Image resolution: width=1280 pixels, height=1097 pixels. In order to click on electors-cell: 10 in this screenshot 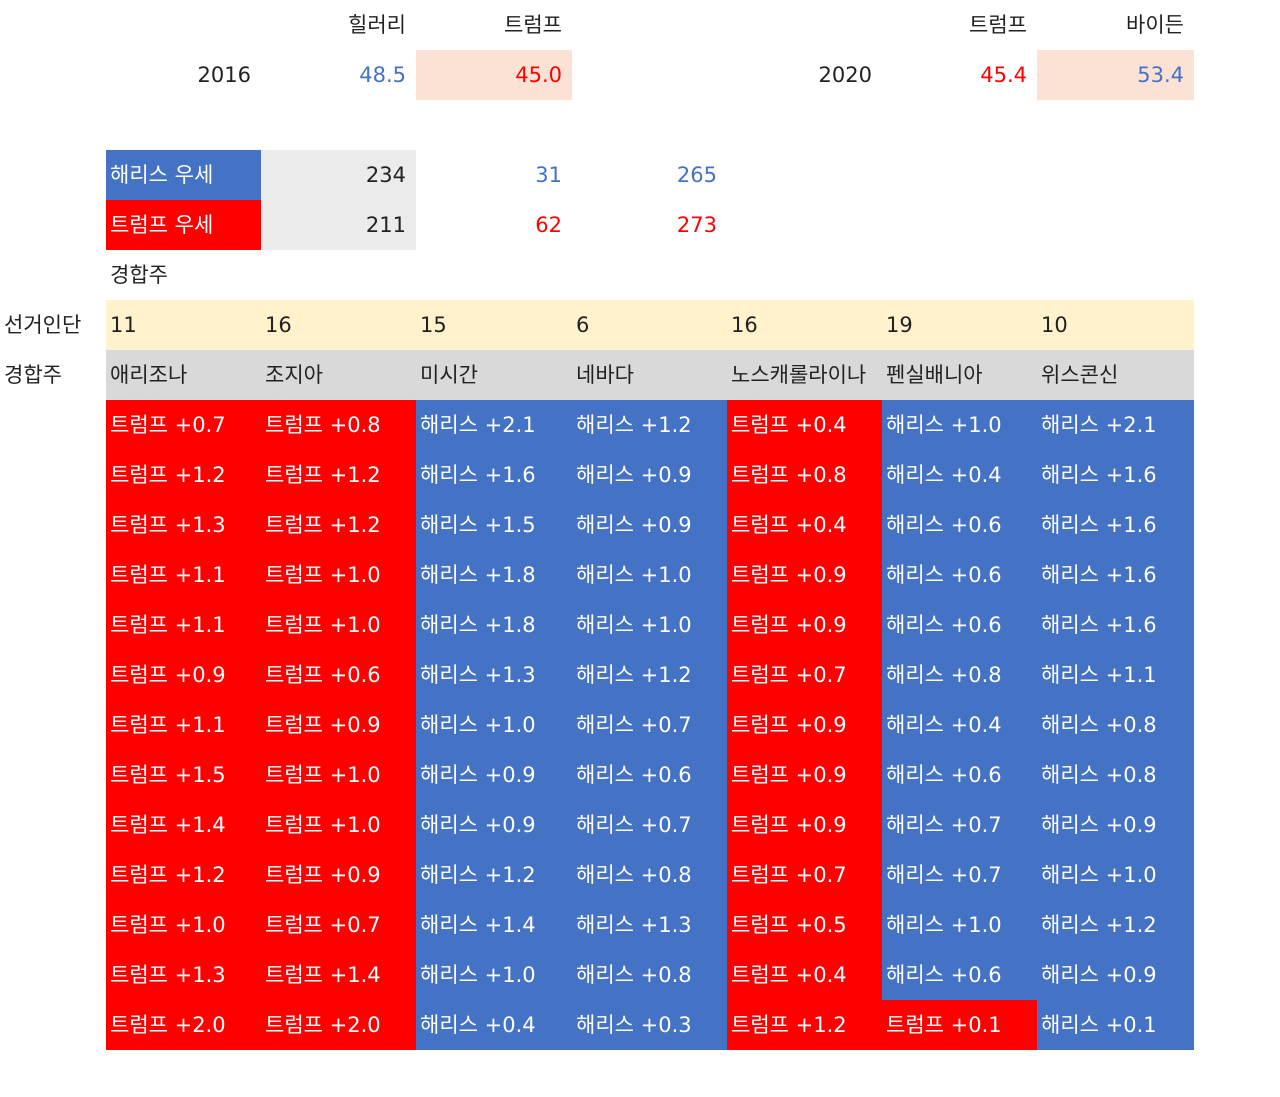, I will do `click(1054, 325)`.